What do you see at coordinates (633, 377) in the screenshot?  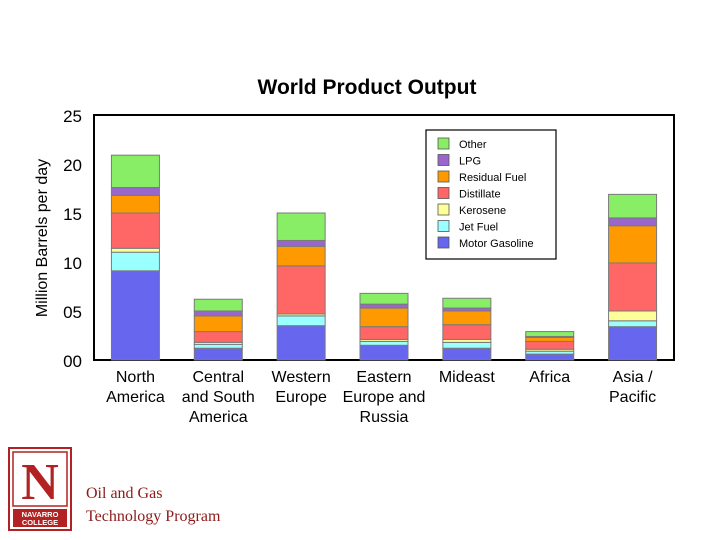 I see `x-tick-label: Asia /` at bounding box center [633, 377].